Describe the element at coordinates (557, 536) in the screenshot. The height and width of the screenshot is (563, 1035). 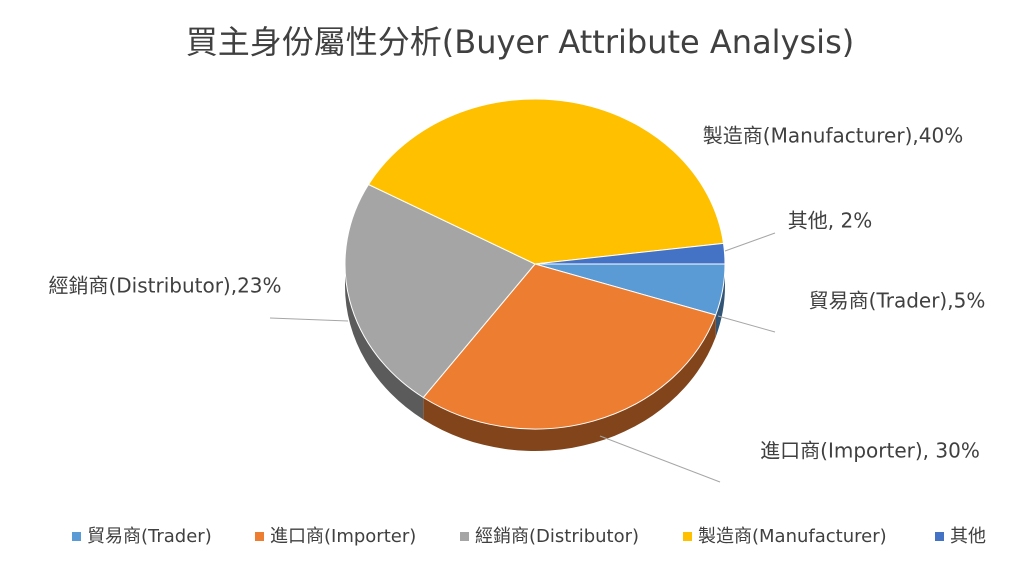
I see `legend-label: 經銷商(Distributor)` at that location.